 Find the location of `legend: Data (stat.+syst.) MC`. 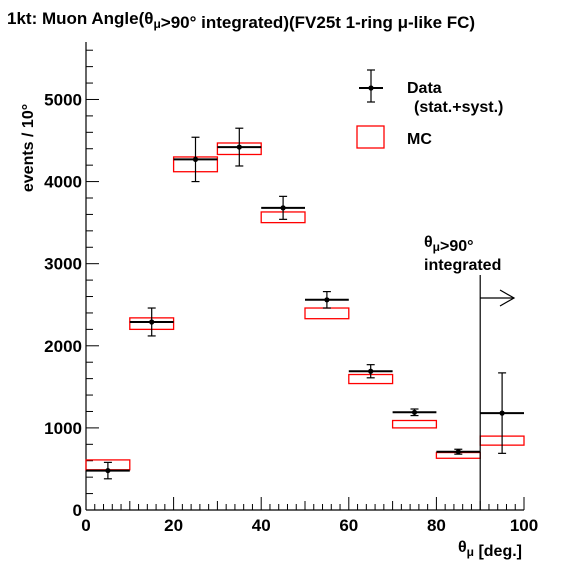

legend: Data (stat.+syst.) MC is located at coordinates (429, 109).